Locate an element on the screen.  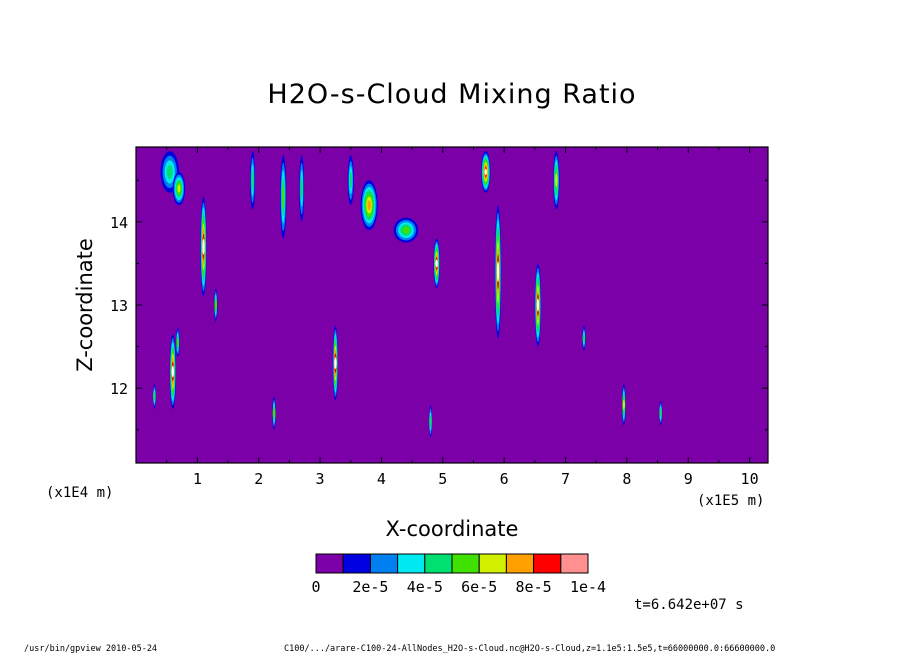
x-tick-label: 3 is located at coordinates (320, 479).